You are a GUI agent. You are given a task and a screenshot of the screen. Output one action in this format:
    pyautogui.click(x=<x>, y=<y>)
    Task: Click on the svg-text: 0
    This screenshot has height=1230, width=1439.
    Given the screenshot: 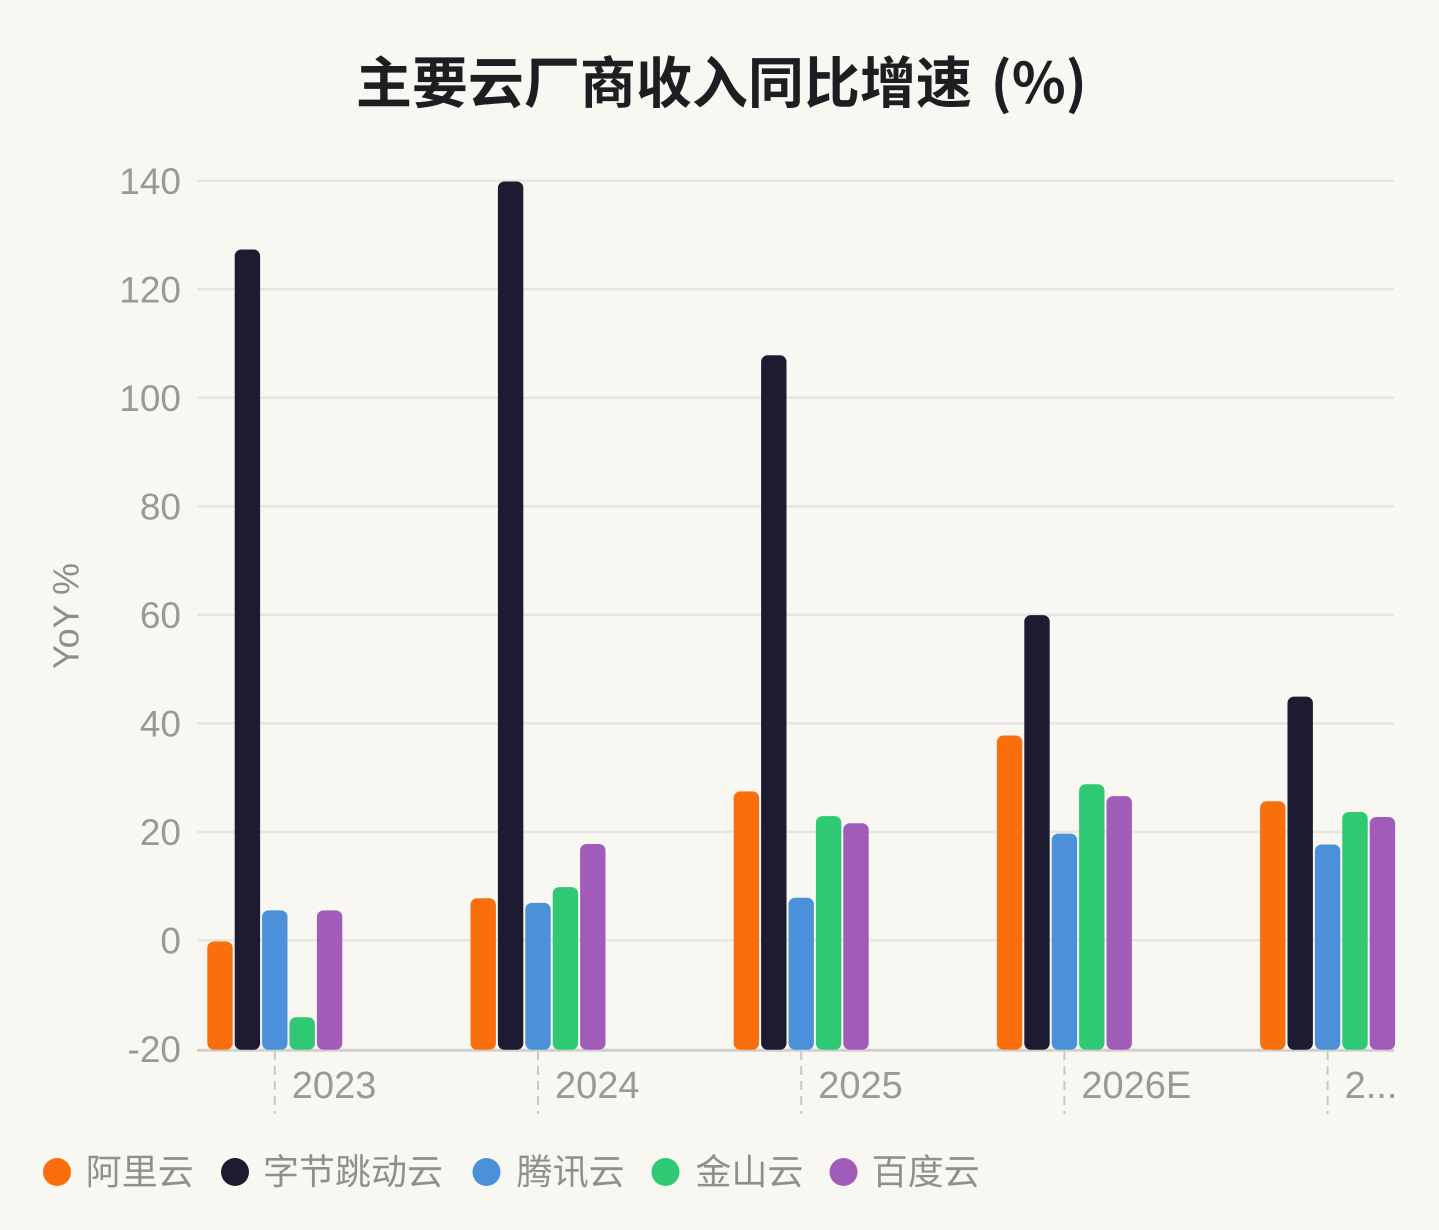 What is the action you would take?
    pyautogui.click(x=170, y=940)
    